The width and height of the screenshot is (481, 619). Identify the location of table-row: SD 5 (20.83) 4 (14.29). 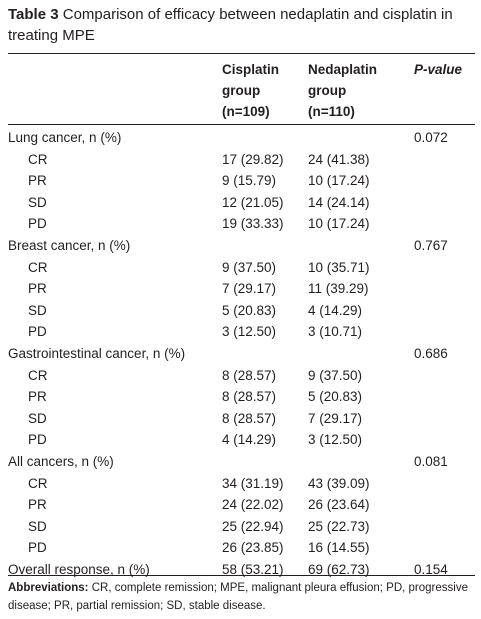
(240, 311).